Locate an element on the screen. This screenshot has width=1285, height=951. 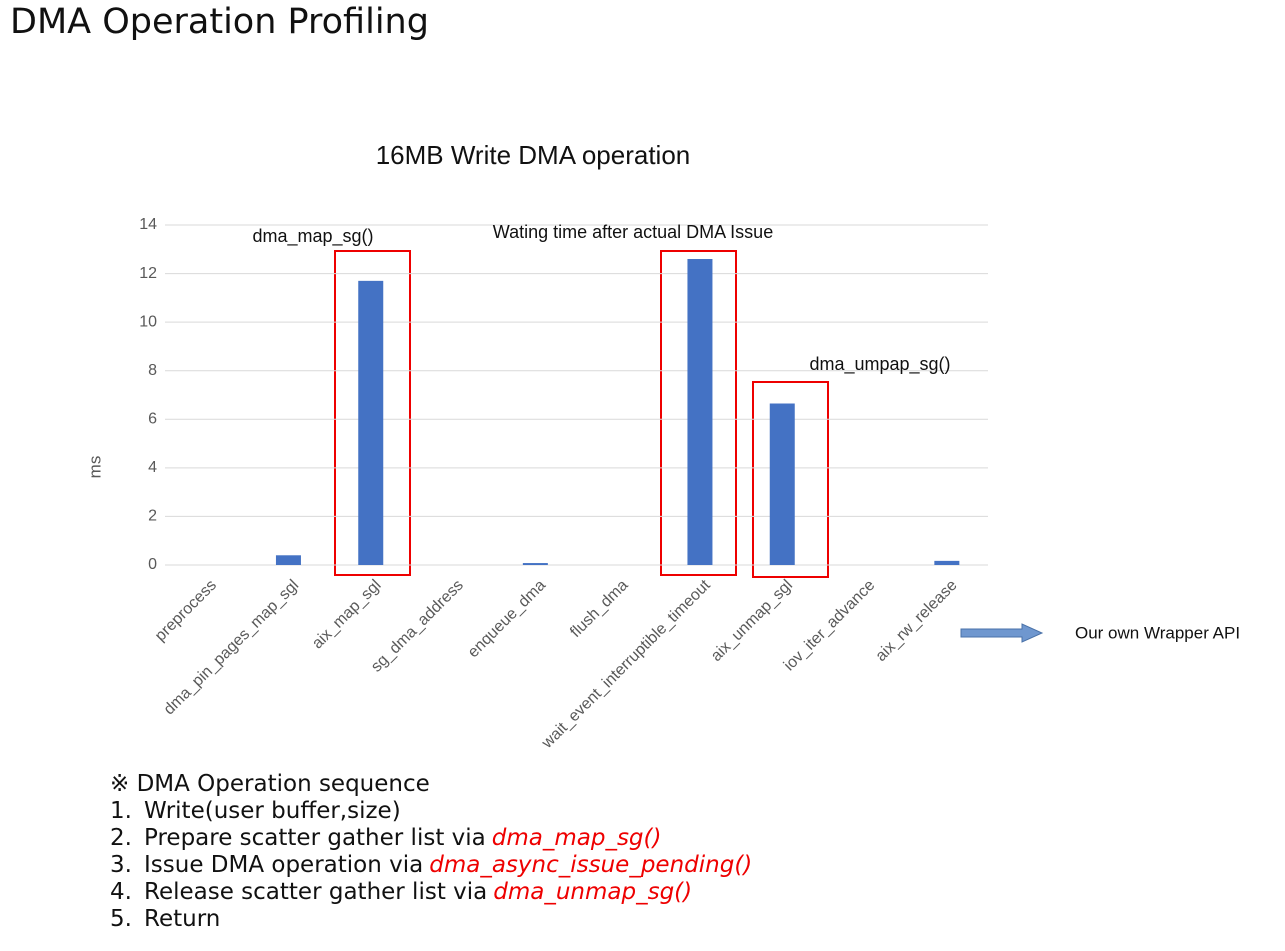
sequence-item: 5. Return is located at coordinates (431, 919).